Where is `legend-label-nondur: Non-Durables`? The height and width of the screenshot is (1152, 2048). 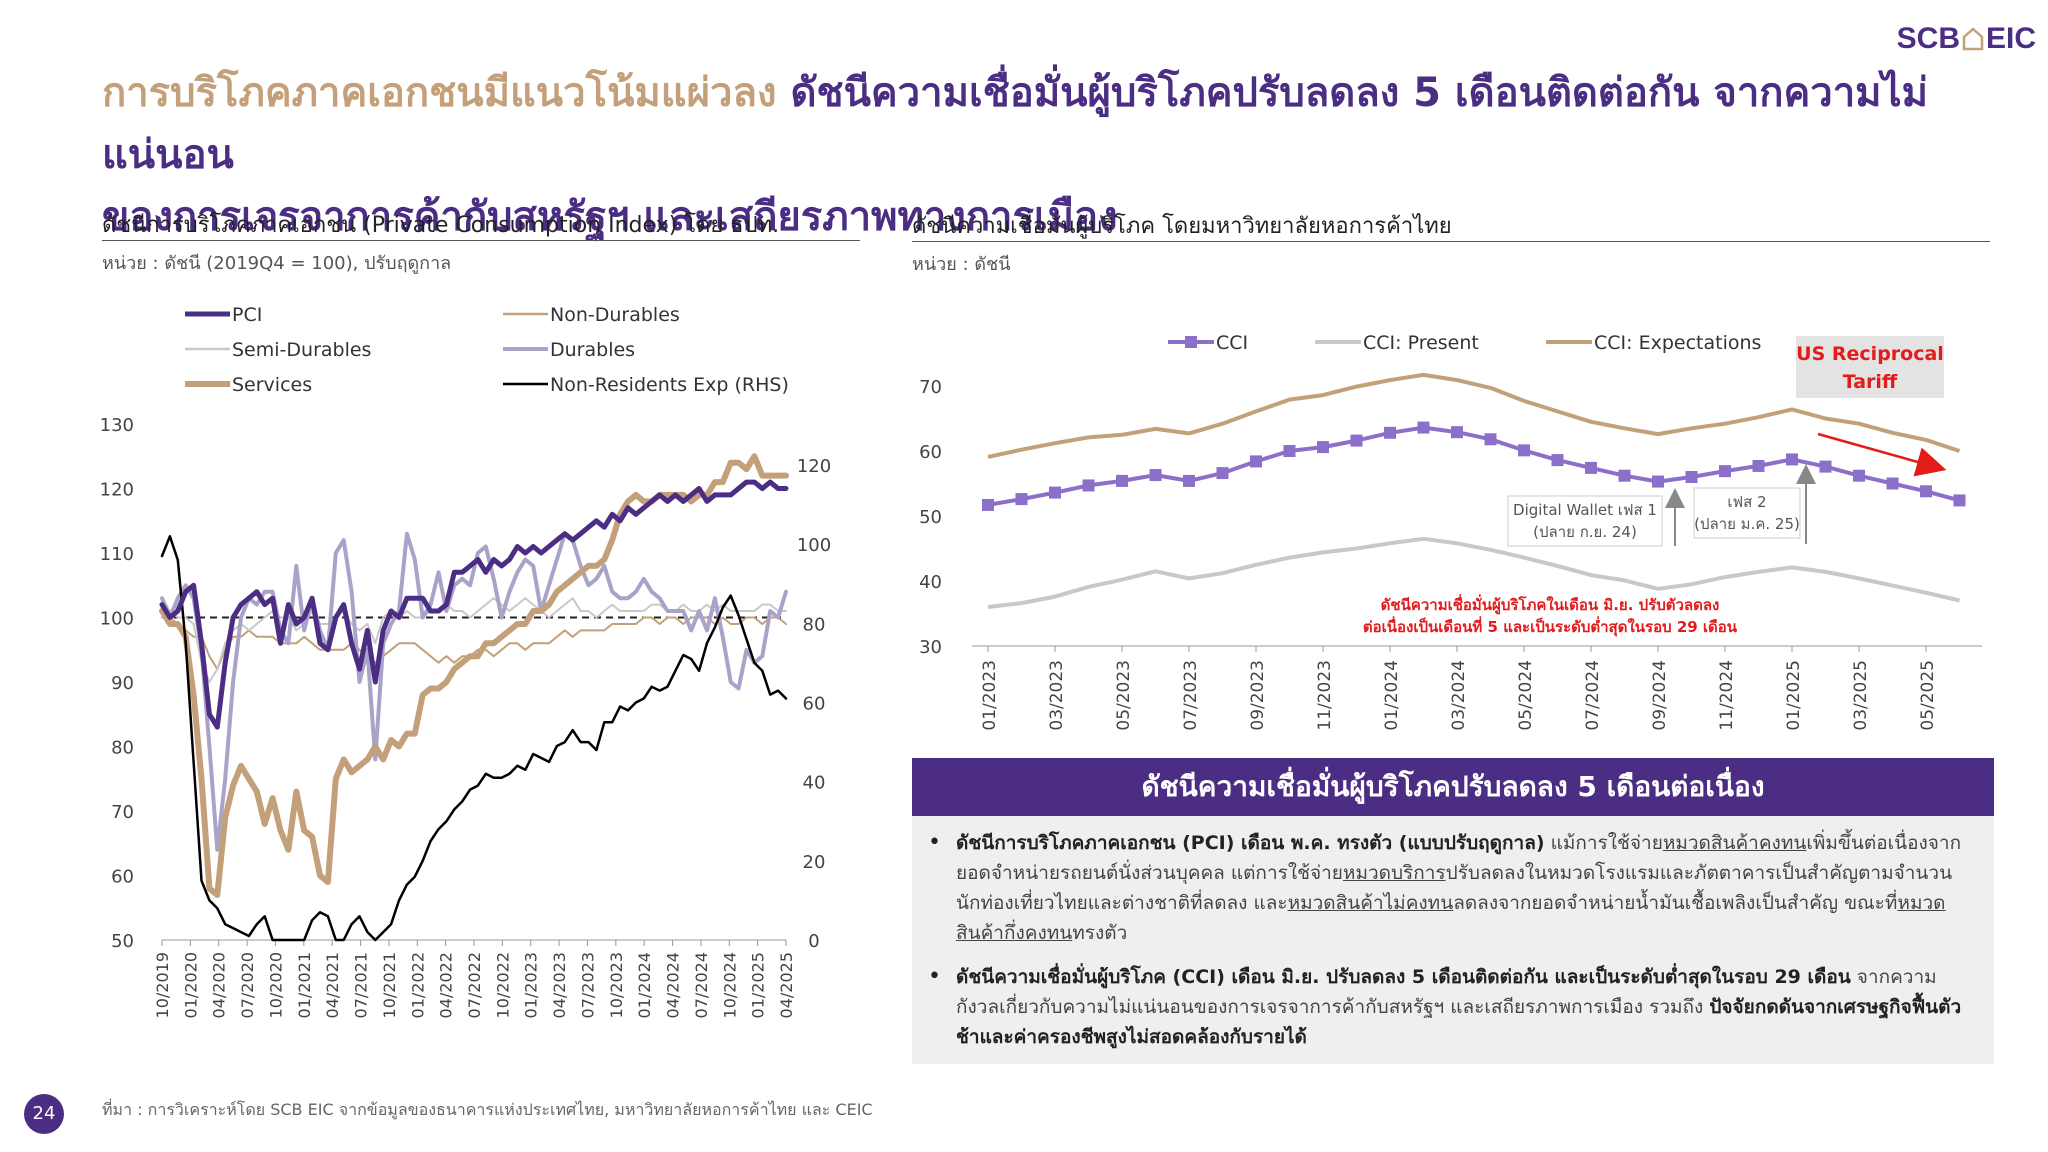
legend-label-nondur: Non-Durables is located at coordinates (615, 315).